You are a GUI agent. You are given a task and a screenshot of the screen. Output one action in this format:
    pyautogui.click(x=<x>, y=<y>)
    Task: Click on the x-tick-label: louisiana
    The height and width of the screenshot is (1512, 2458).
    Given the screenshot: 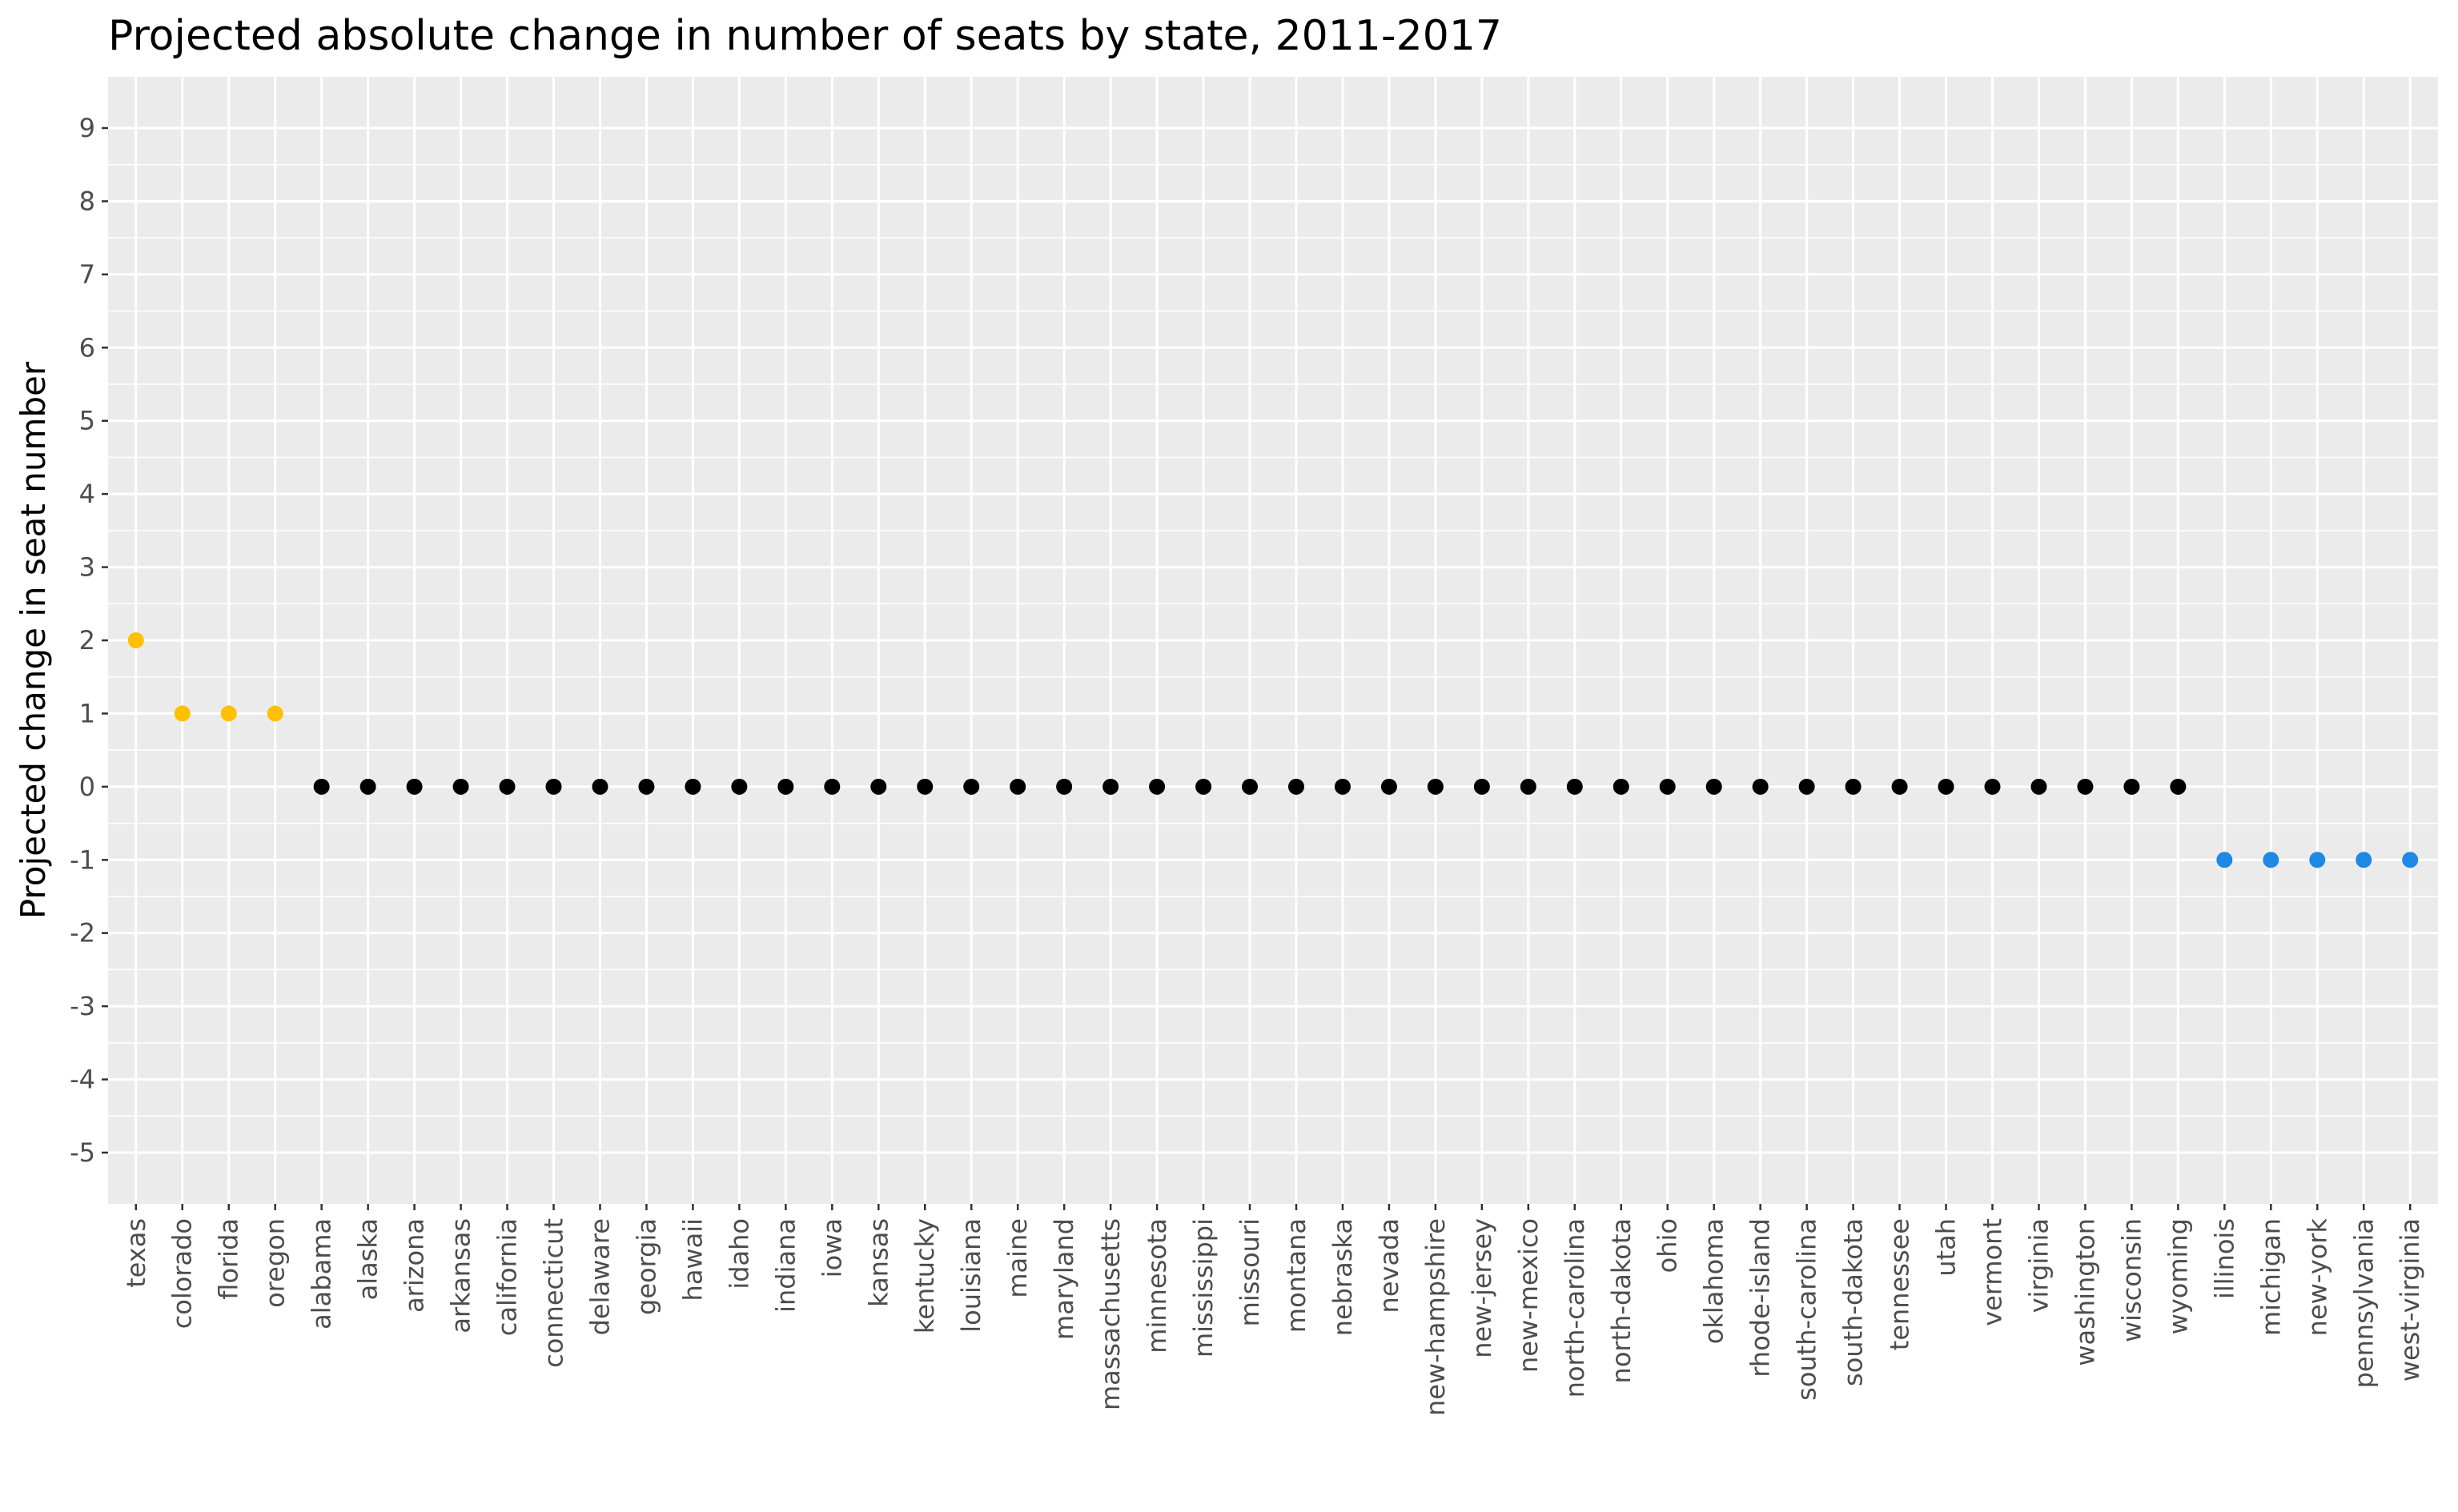 What is the action you would take?
    pyautogui.click(x=971, y=1275)
    